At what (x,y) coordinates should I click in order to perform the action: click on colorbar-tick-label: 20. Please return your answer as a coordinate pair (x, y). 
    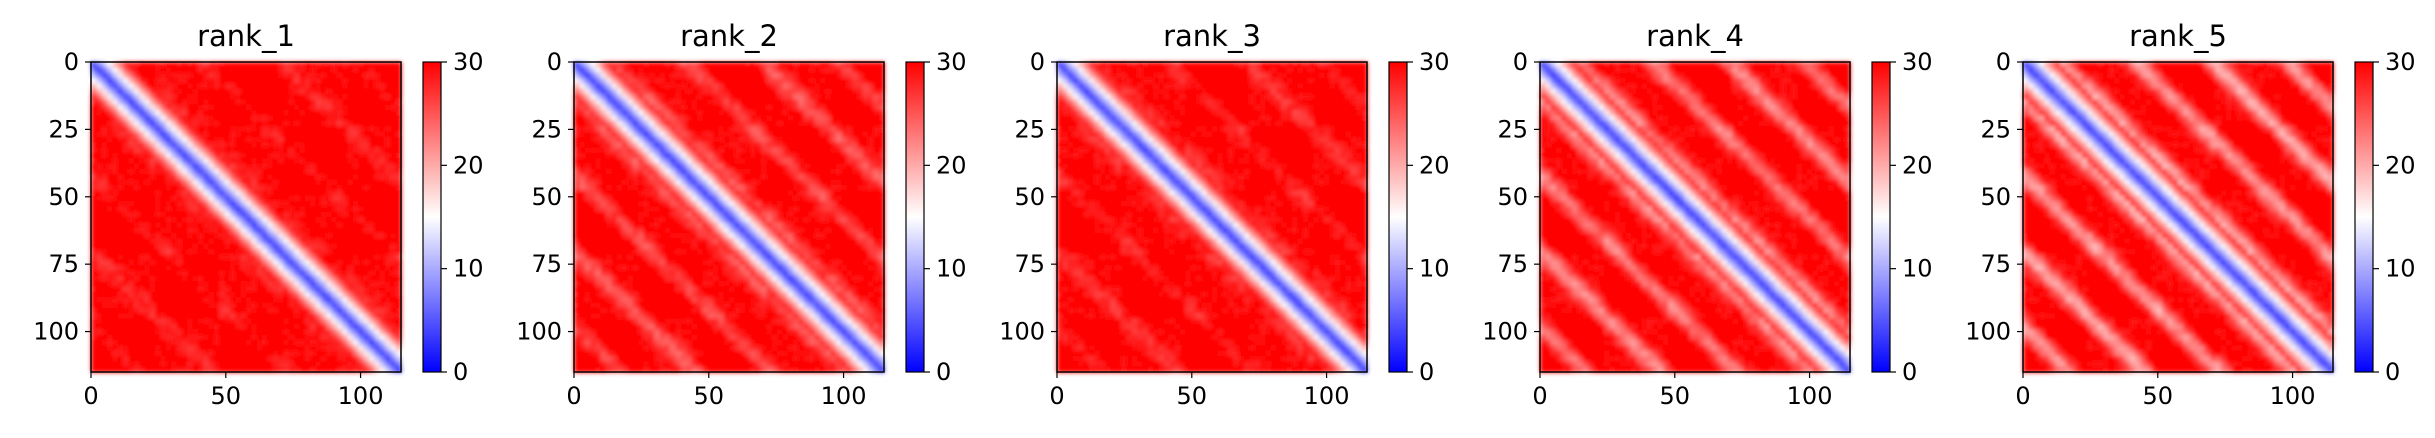
    Looking at the image, I should click on (468, 165).